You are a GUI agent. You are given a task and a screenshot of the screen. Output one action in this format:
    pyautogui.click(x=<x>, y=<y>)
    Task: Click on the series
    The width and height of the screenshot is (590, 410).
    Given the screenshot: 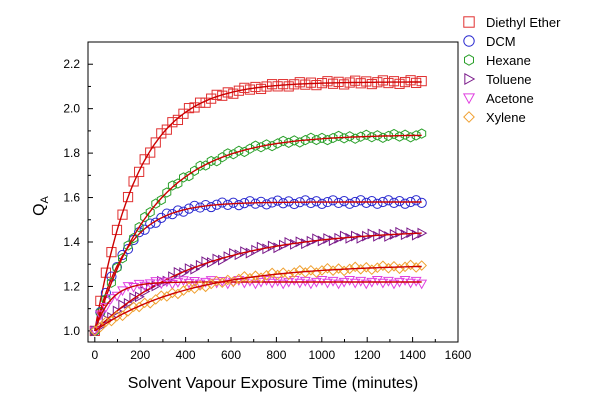 What is the action you would take?
    pyautogui.click(x=258, y=298)
    